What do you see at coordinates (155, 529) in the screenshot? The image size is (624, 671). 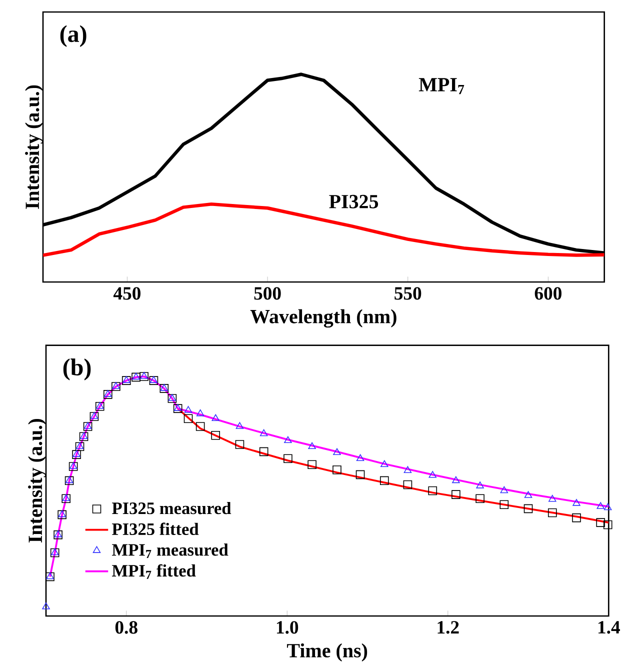 I see `legend-label: PI325 fitted` at bounding box center [155, 529].